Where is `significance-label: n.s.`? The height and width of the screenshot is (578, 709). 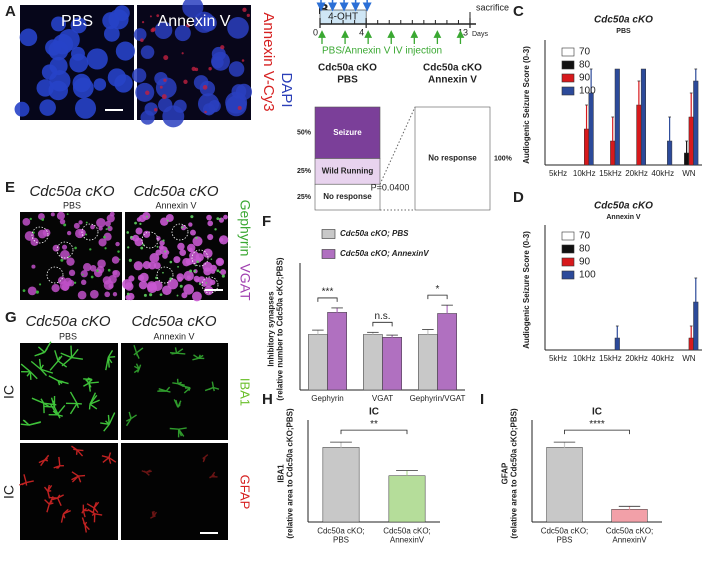 significance-label: n.s. is located at coordinates (382, 316).